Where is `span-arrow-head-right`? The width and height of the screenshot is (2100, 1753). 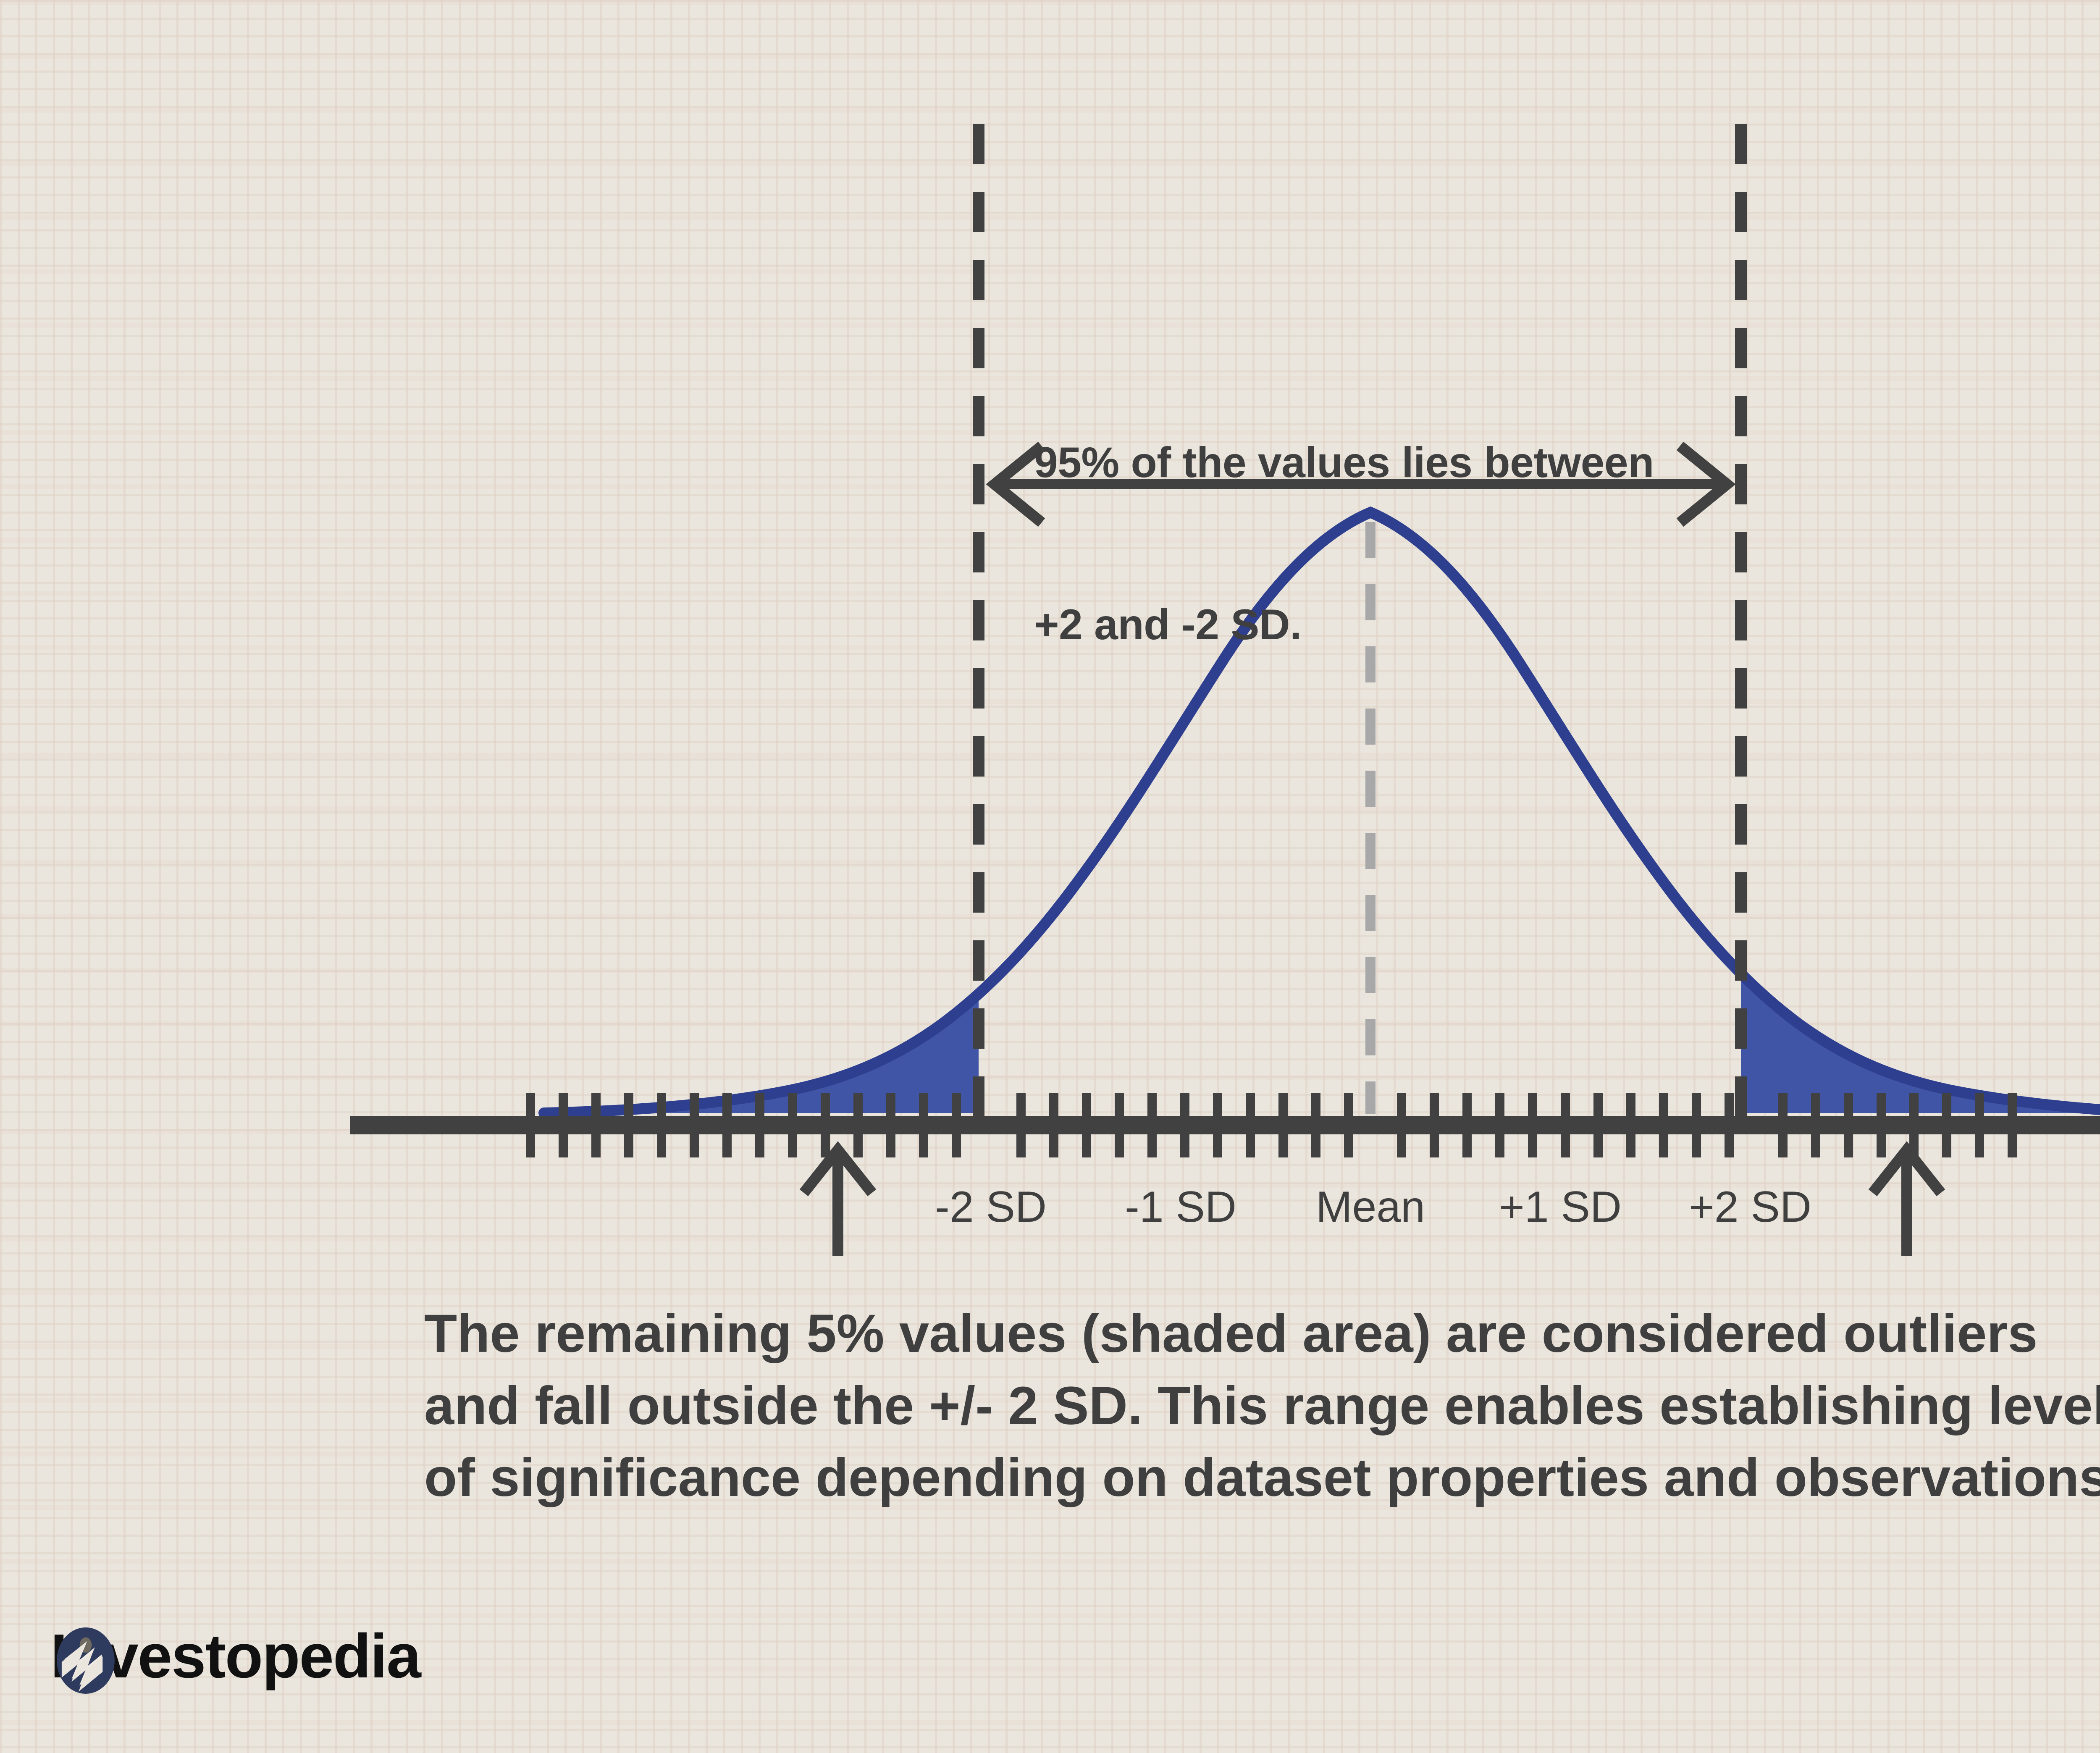
span-arrow-head-right is located at coordinates (1706, 484).